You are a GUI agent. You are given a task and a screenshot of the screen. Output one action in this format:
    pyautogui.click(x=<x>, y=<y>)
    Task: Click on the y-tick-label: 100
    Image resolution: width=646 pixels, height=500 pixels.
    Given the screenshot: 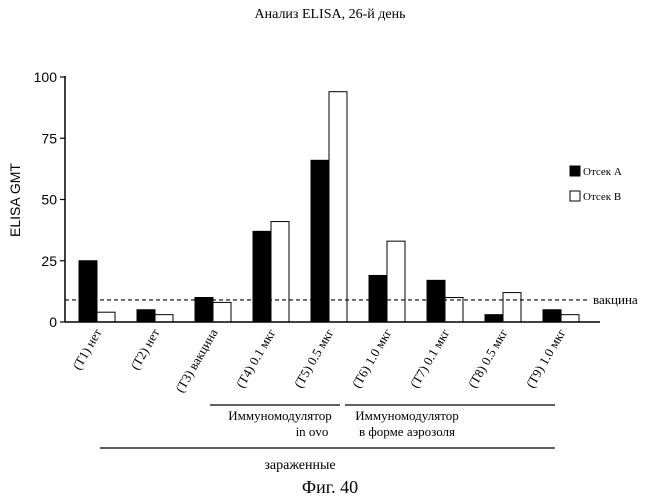 What is the action you would take?
    pyautogui.click(x=46, y=77)
    